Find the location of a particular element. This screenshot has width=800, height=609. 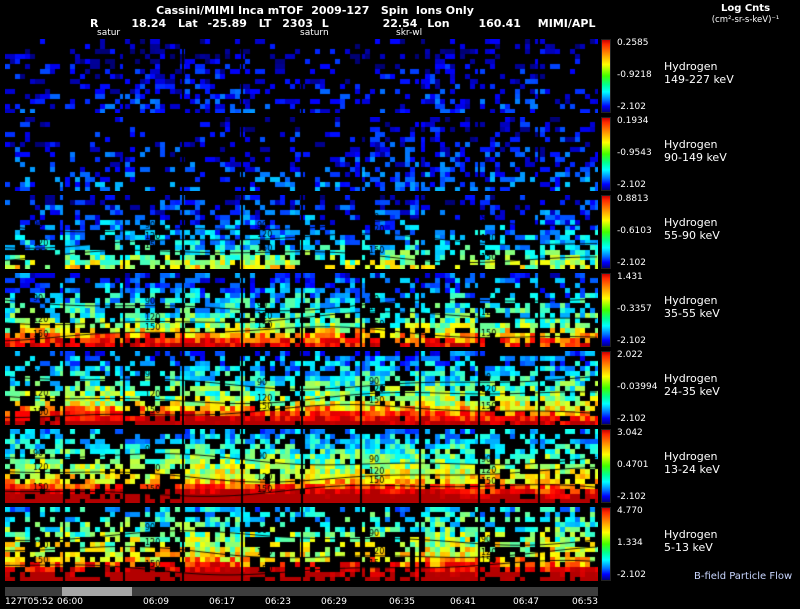

units-line2: (cm²-sr-s-keV)⁻¹ is located at coordinates (745, 20).